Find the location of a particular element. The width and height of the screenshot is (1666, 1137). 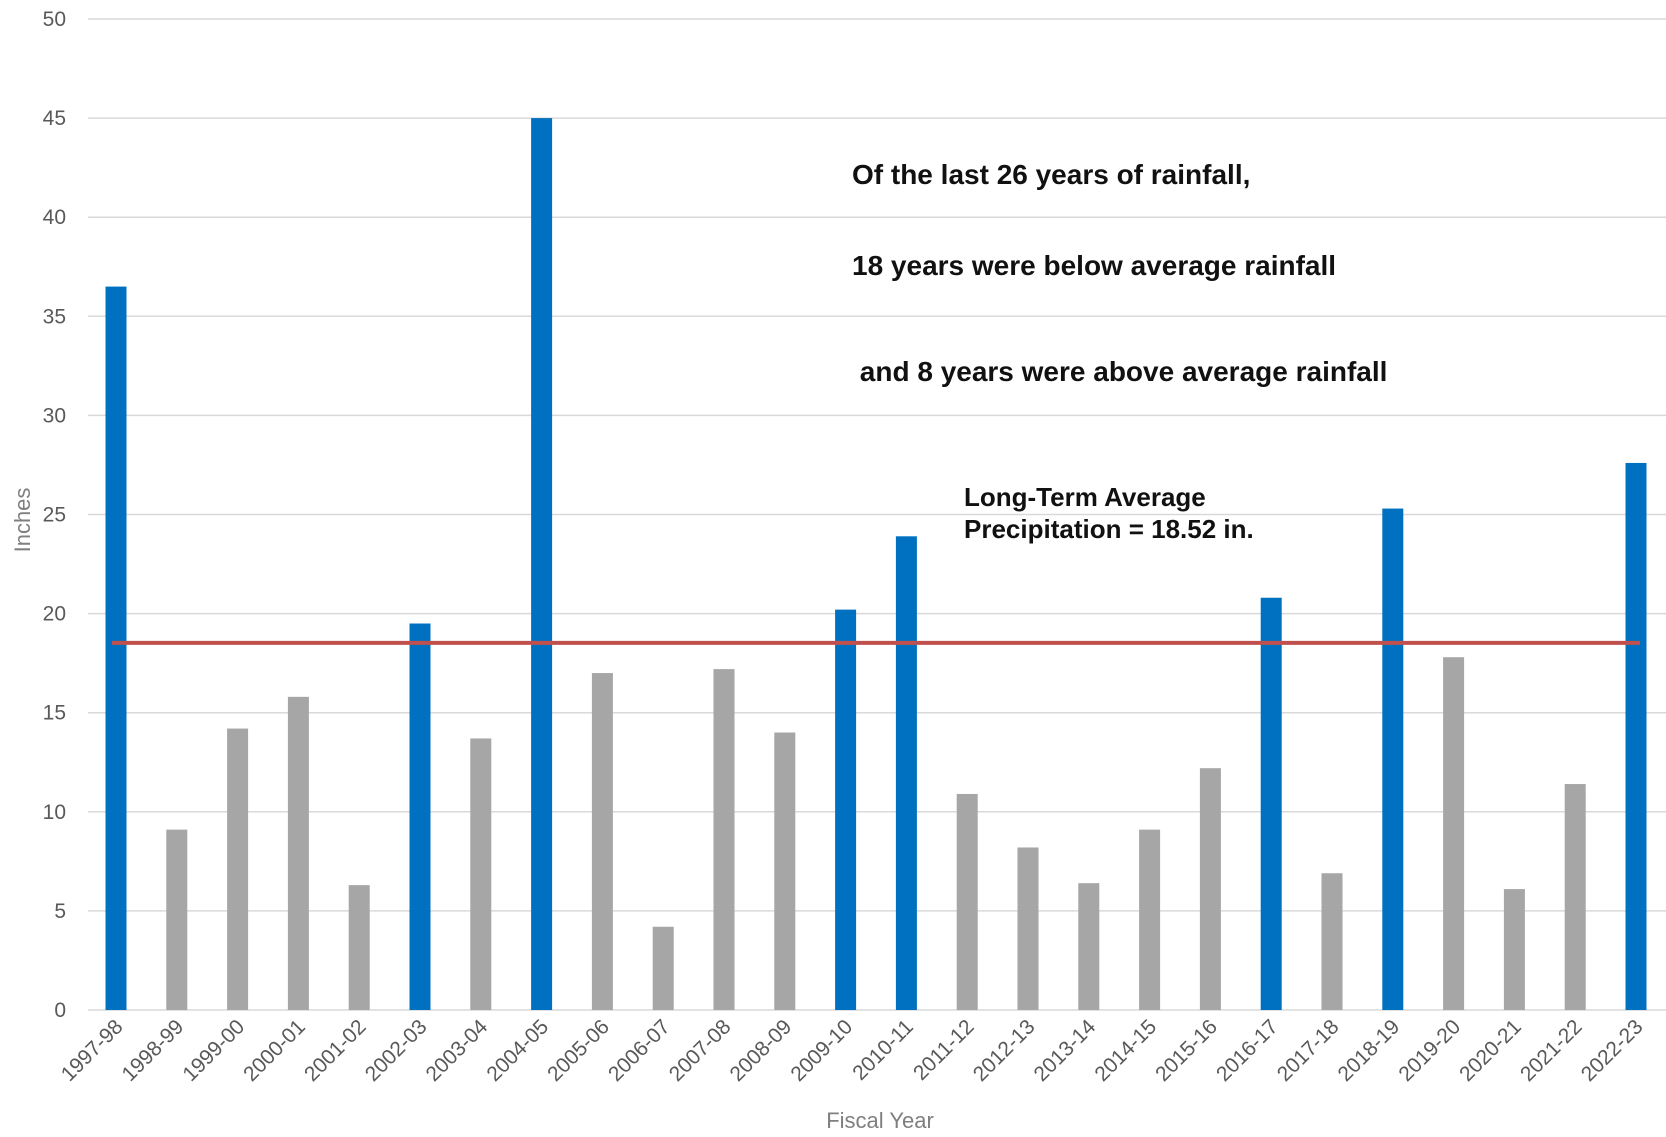

y-tick-label: 25 is located at coordinates (54, 515).